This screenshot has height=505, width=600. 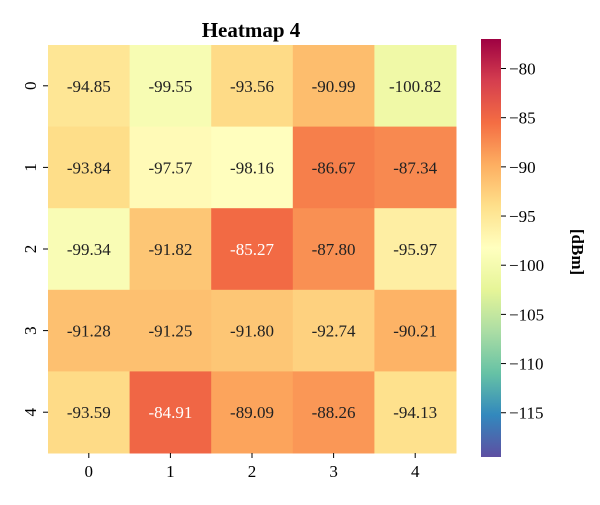 I want to click on cell-value-label: -93.59, so click(x=89, y=412).